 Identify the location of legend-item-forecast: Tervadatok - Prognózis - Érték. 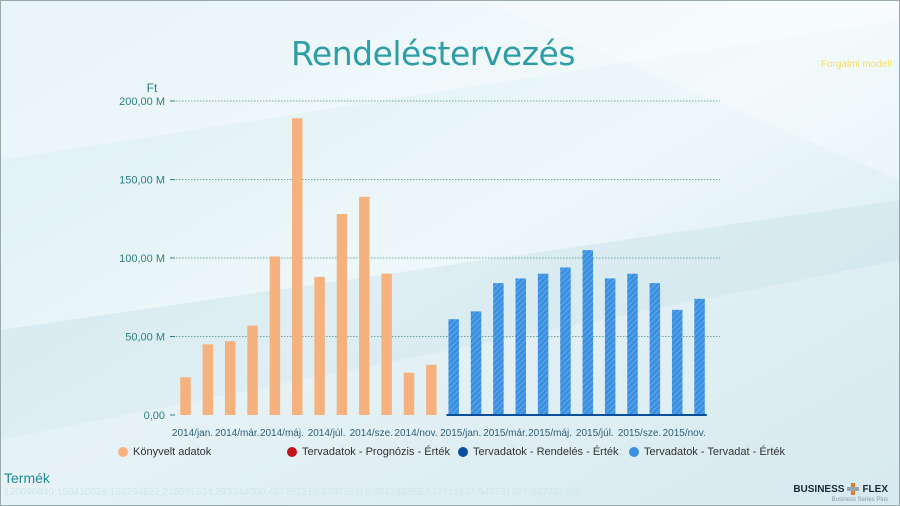
(368, 452).